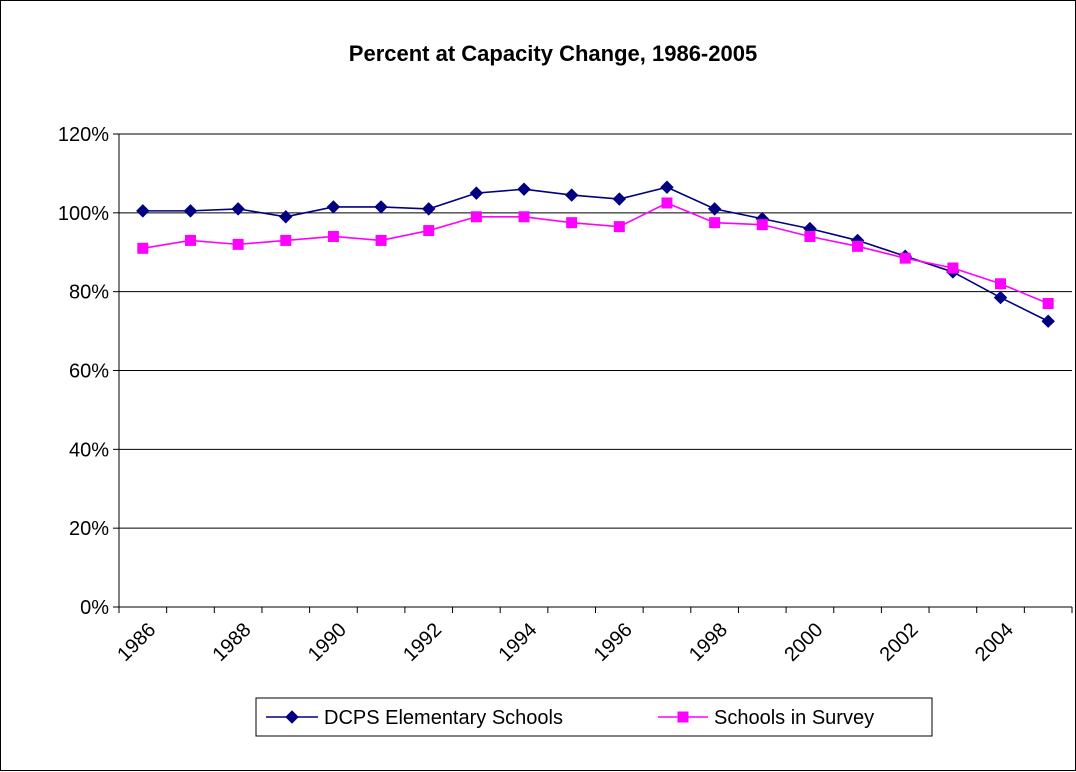  I want to click on legend-label: Schools in Survey, so click(794, 718).